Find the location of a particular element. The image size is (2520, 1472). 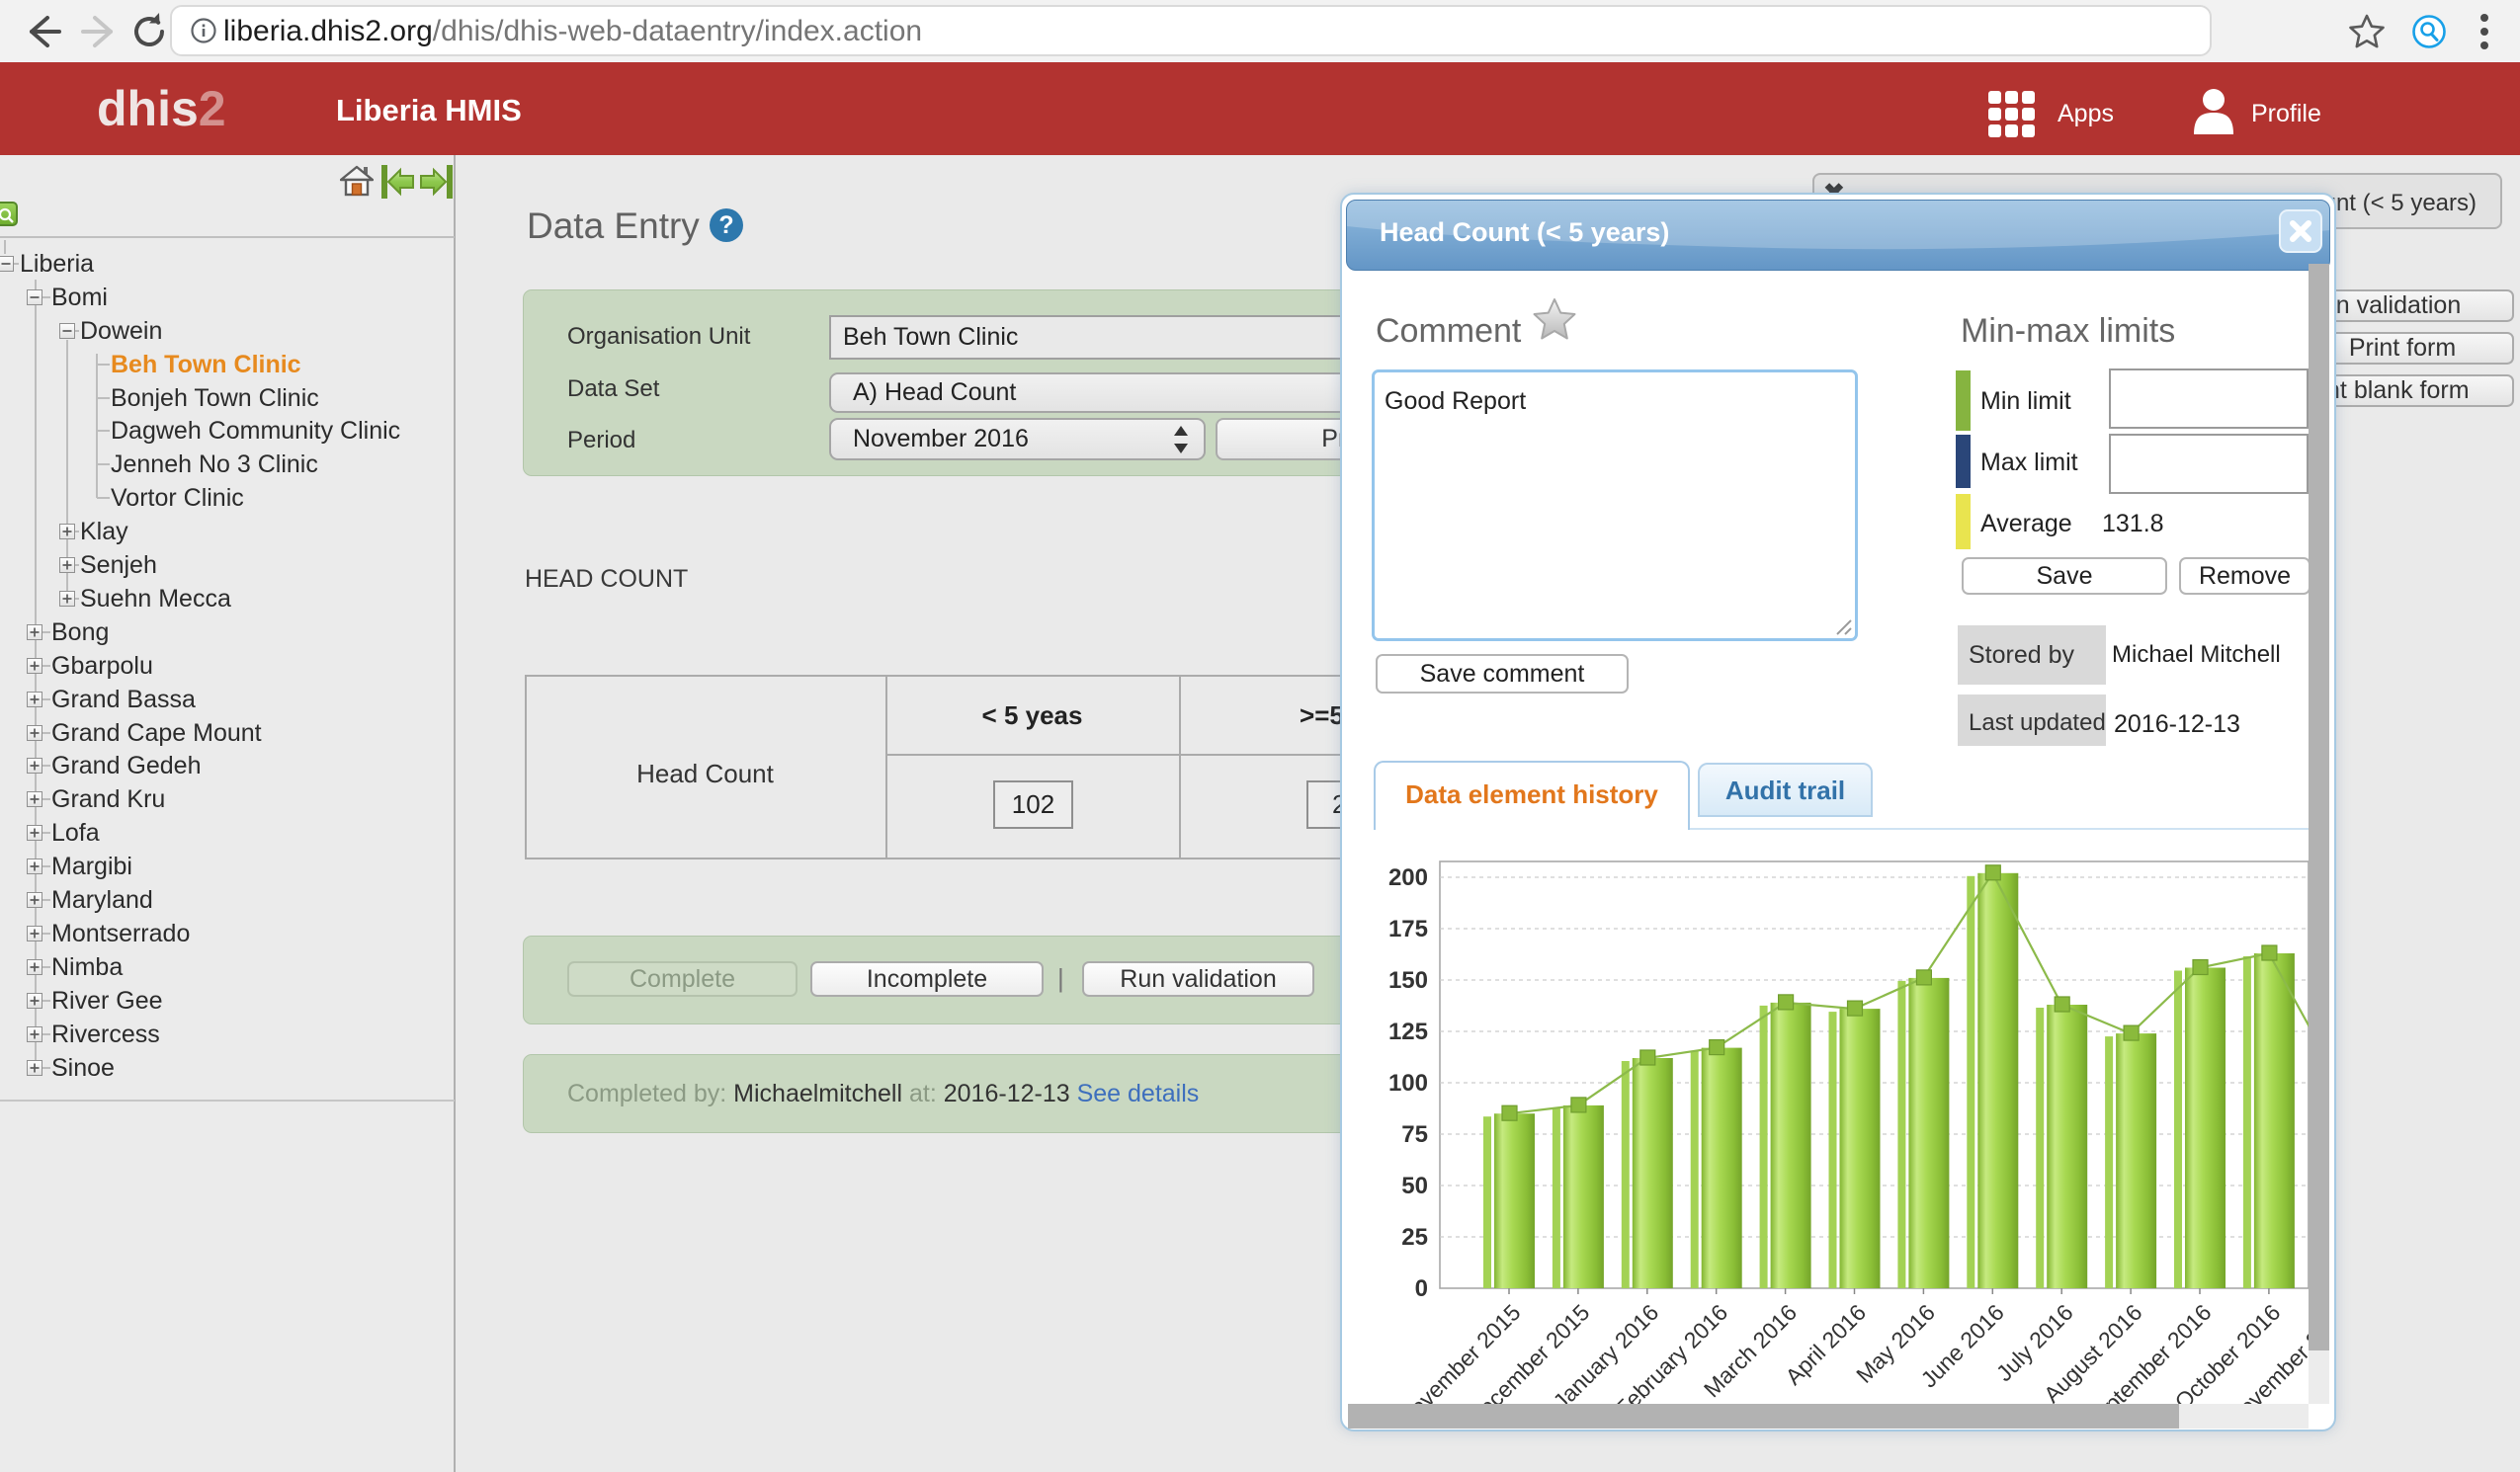

svg-text: 50 is located at coordinates (1414, 1186).